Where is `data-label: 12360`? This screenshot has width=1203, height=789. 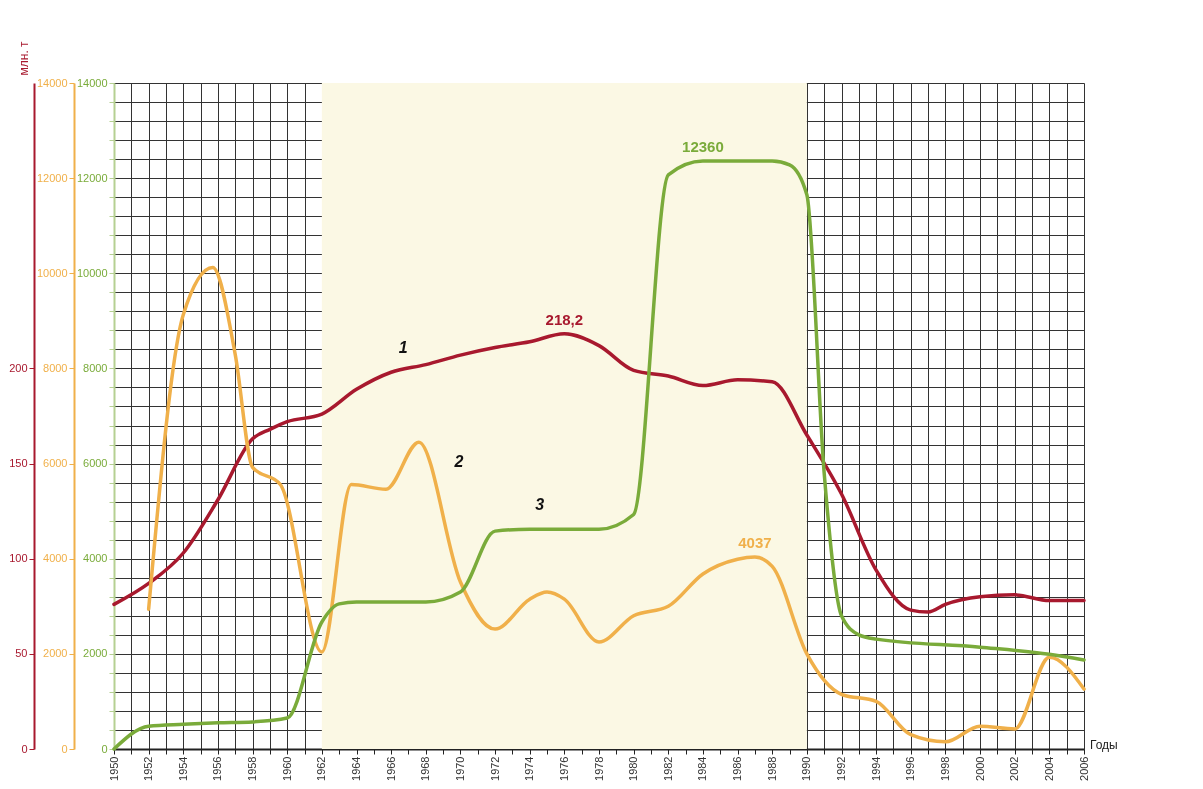
data-label: 12360 is located at coordinates (703, 147).